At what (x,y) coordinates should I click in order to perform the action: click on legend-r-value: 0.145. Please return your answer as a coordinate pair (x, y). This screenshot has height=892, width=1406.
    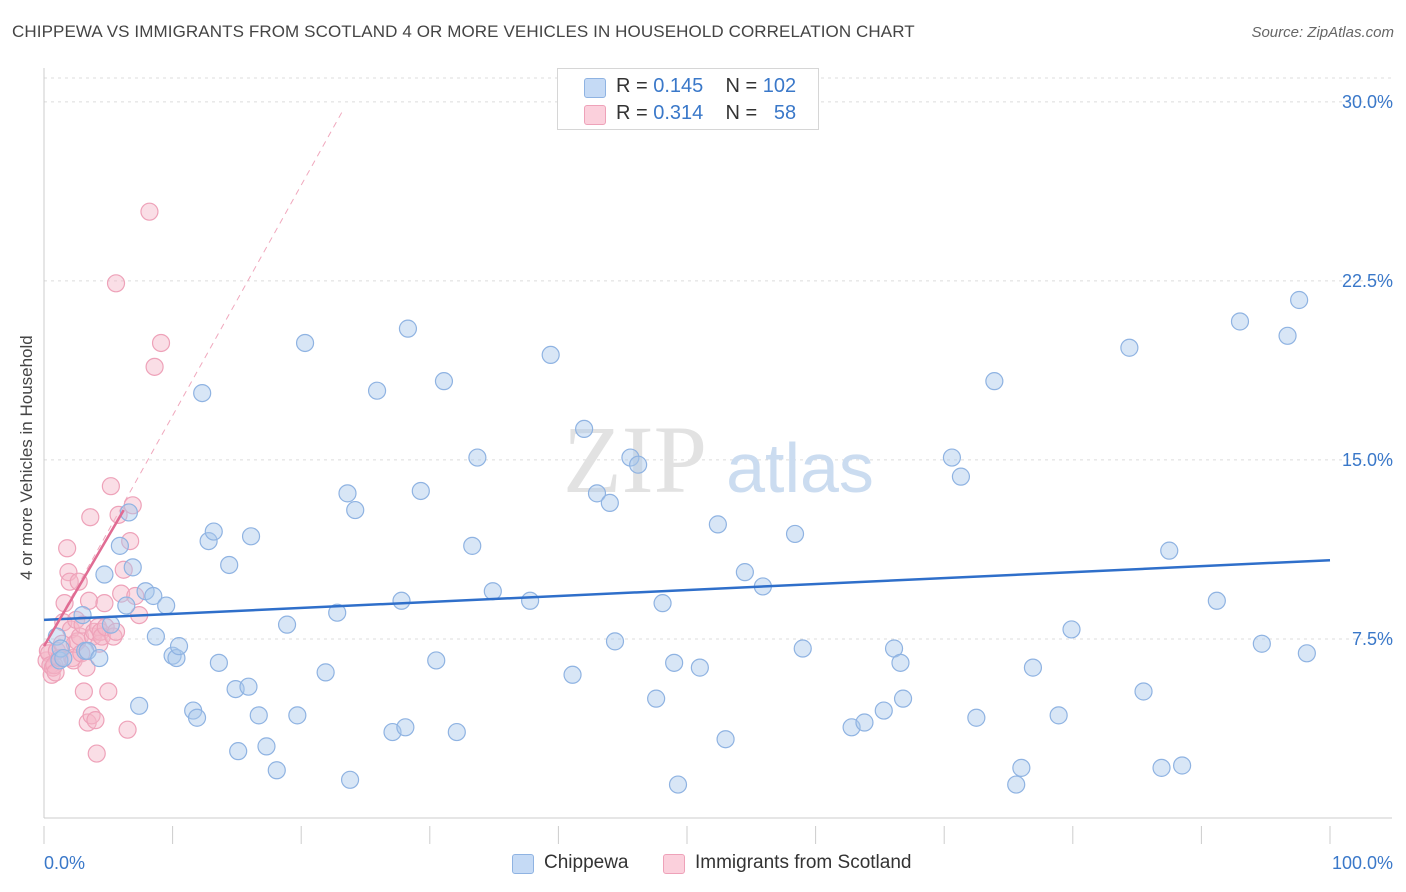
    Looking at the image, I should click on (678, 86).